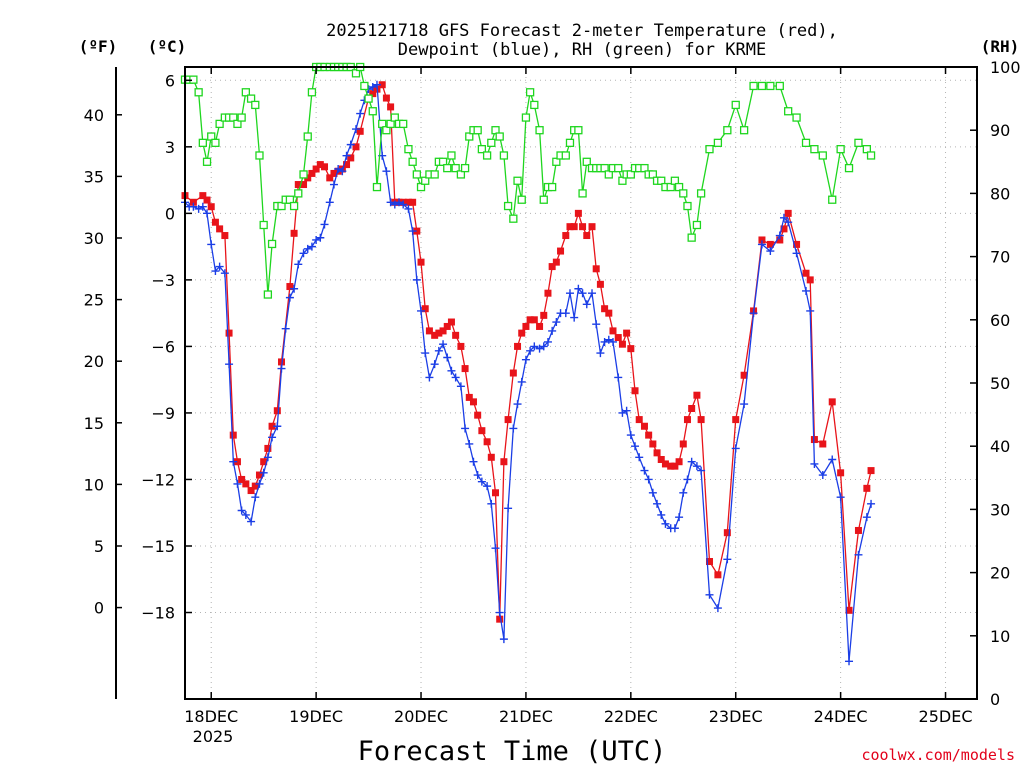  Describe the element at coordinates (94, 238) in the screenshot. I see `fahrenheit-tick-label: 30` at that location.